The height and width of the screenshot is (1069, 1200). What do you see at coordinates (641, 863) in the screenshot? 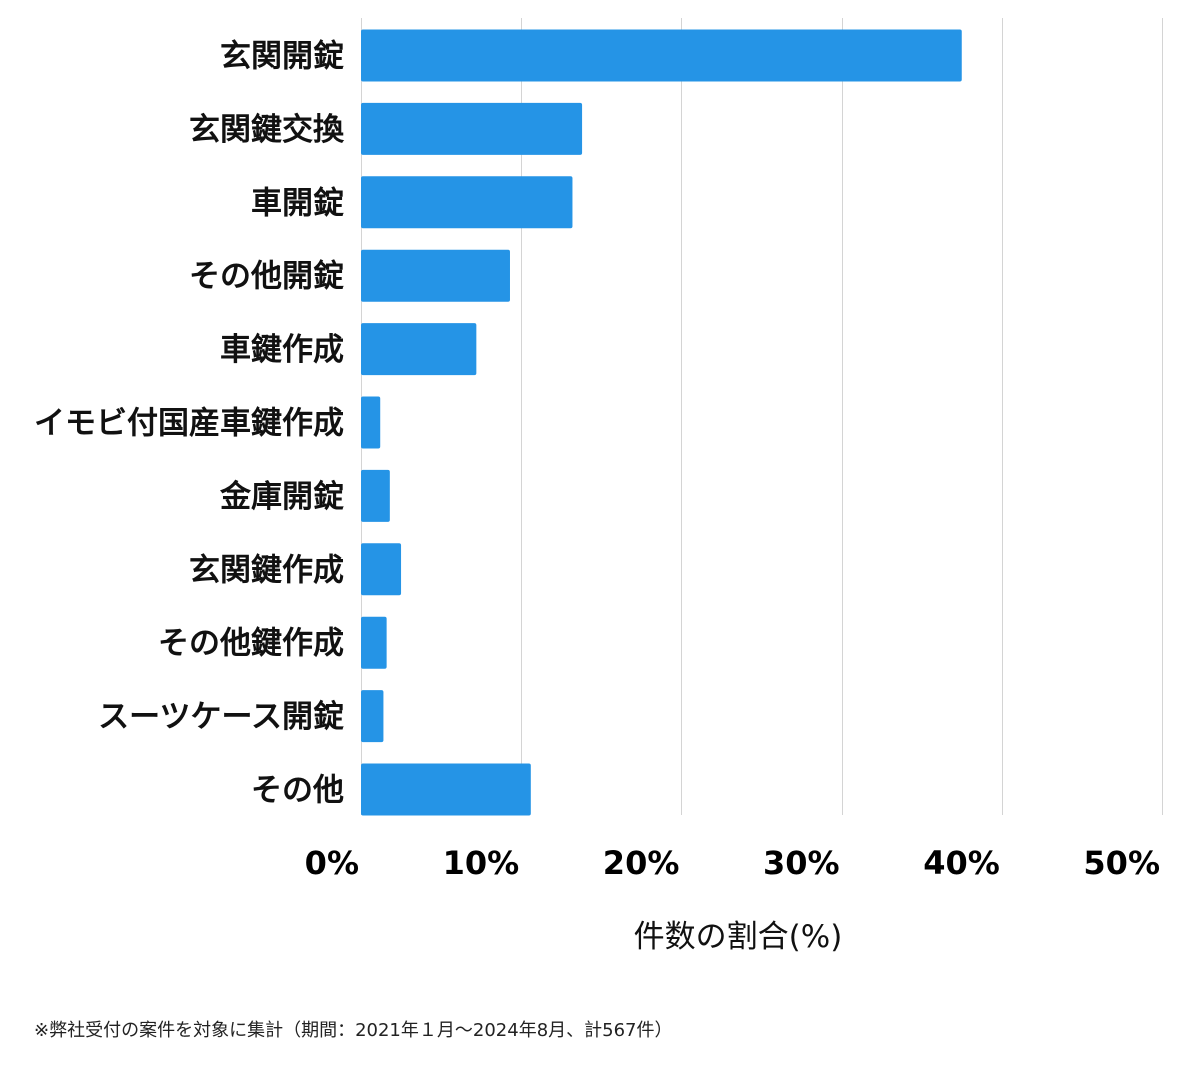
I see `x-tick-label: 20%` at bounding box center [641, 863].